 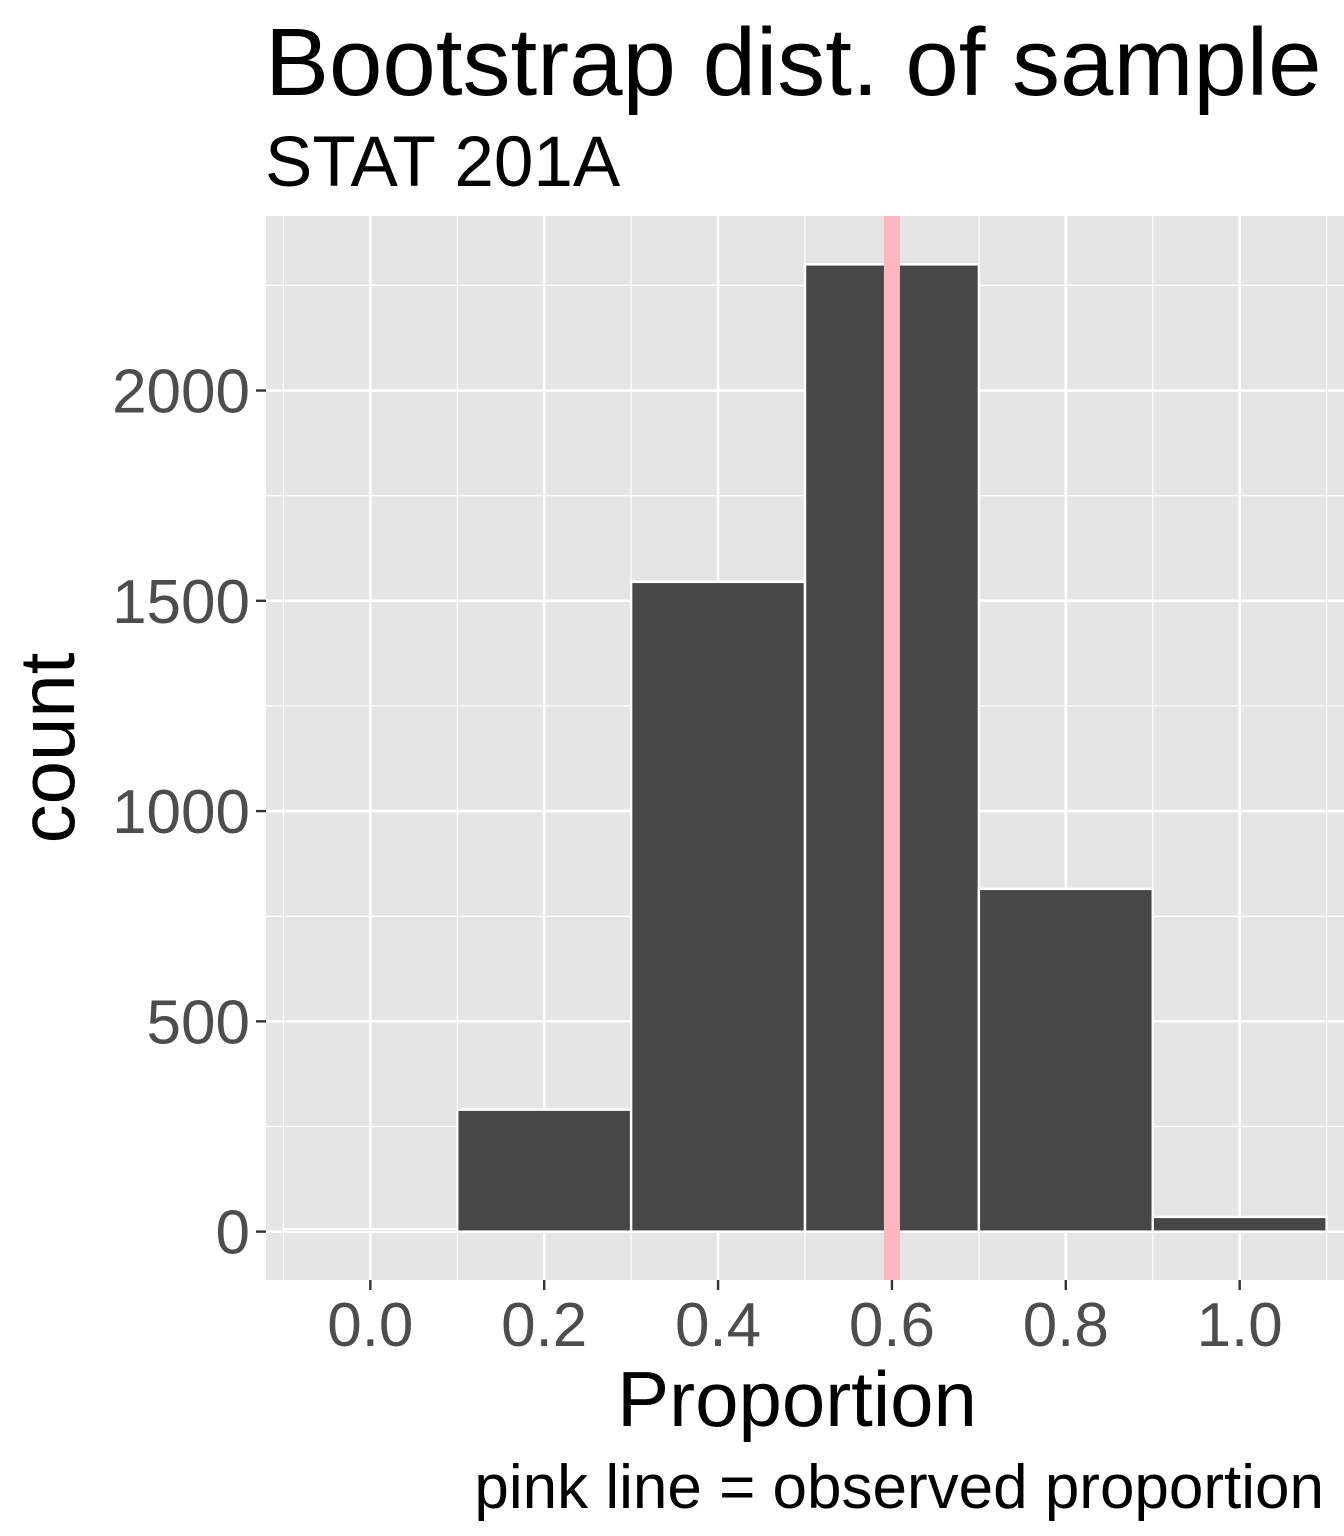 What do you see at coordinates (370, 1325) in the screenshot?
I see `x-tick-label: 0.0` at bounding box center [370, 1325].